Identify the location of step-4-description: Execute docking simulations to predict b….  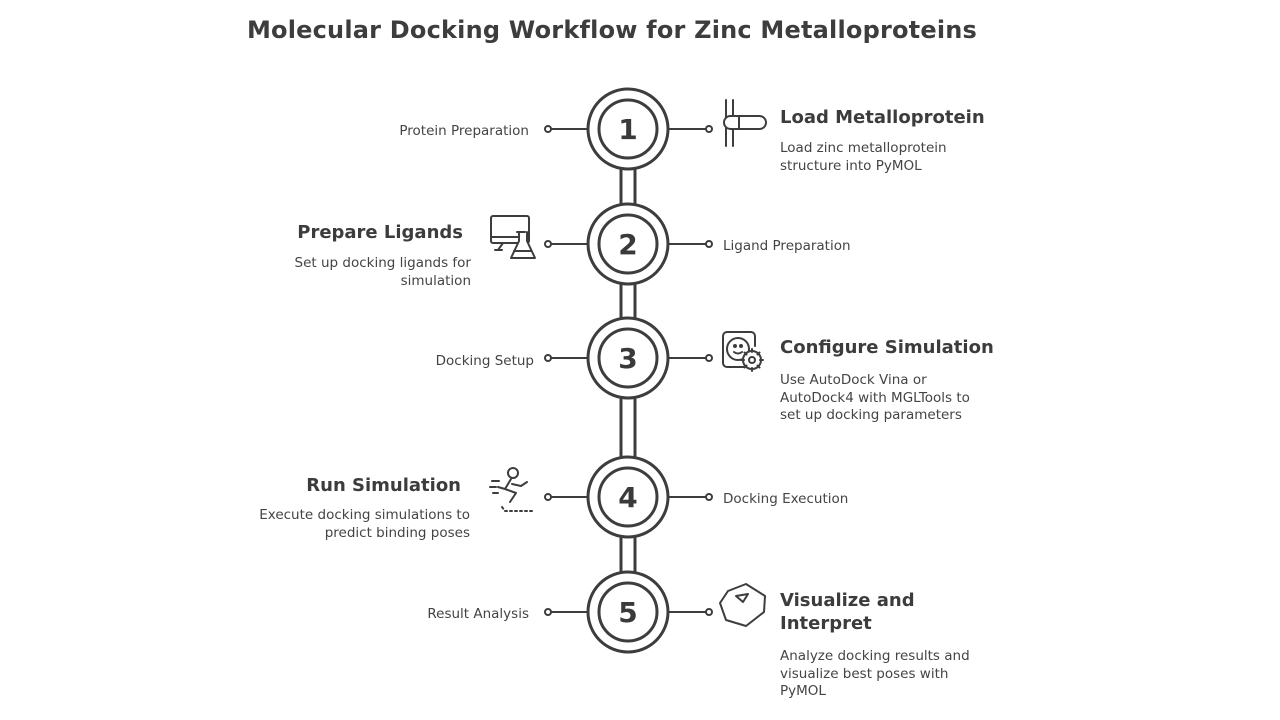
(364, 524).